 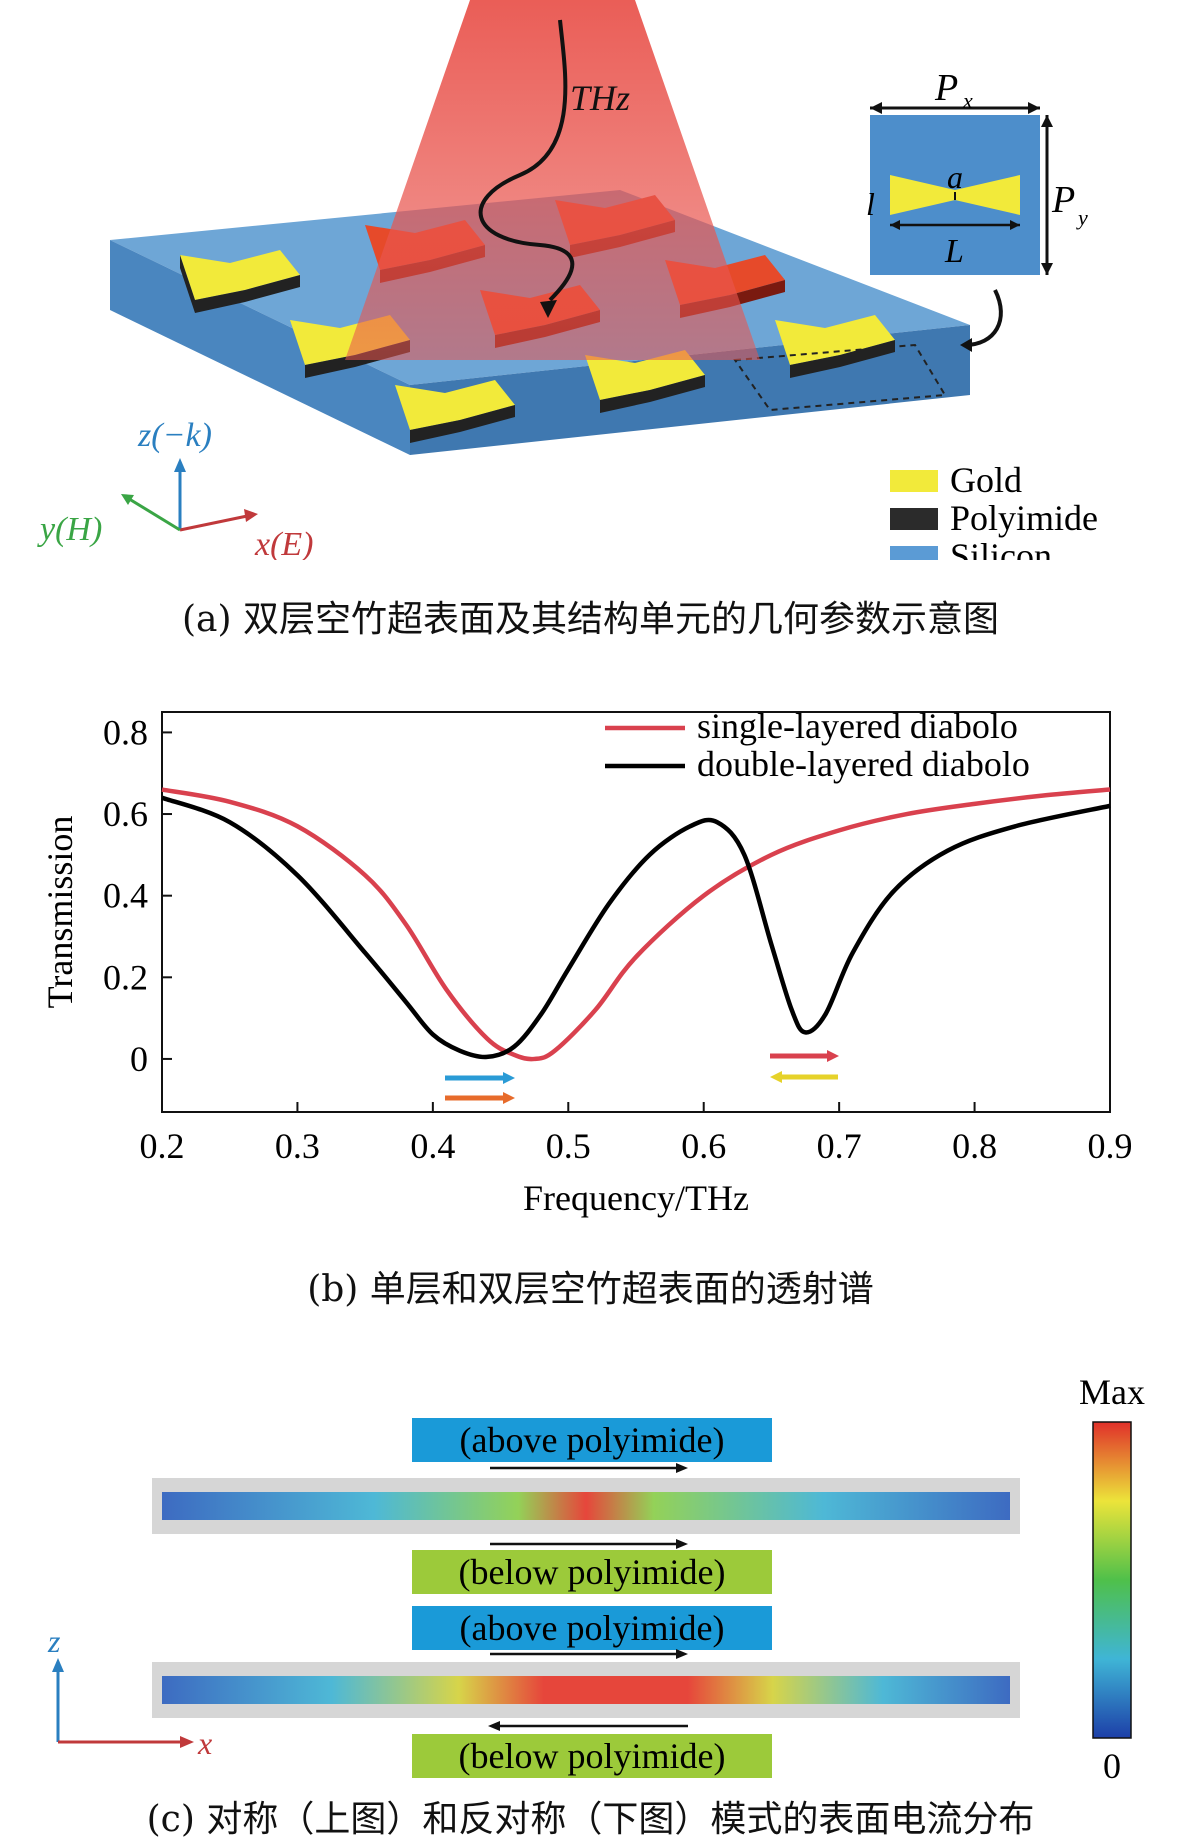 What do you see at coordinates (125, 896) in the screenshot?
I see `y-tick-label: 0.4` at bounding box center [125, 896].